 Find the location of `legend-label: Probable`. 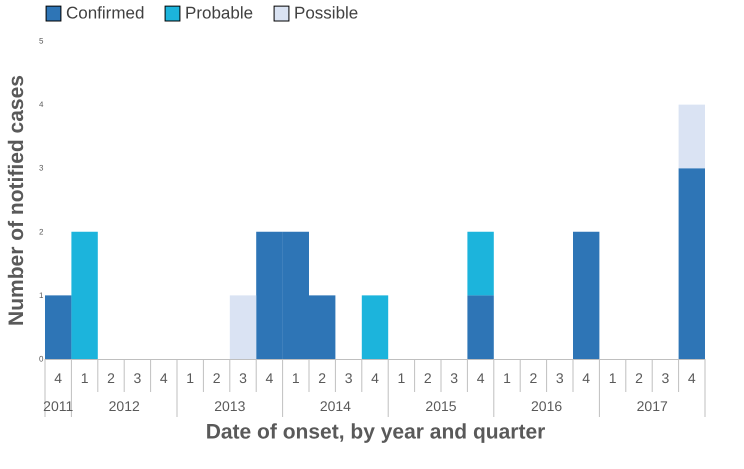

legend-label: Probable is located at coordinates (219, 13).